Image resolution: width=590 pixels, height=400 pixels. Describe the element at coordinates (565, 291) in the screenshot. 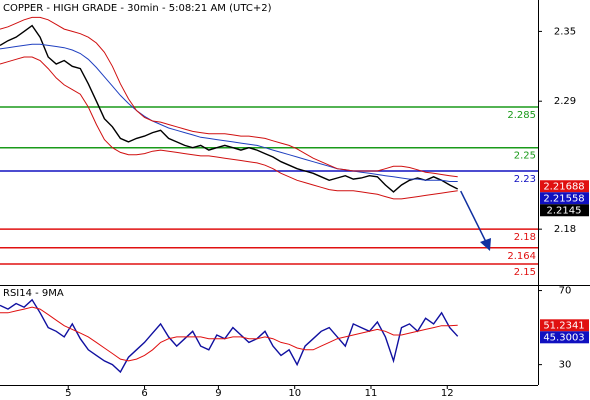

I see `y-tick-label: 70` at that location.